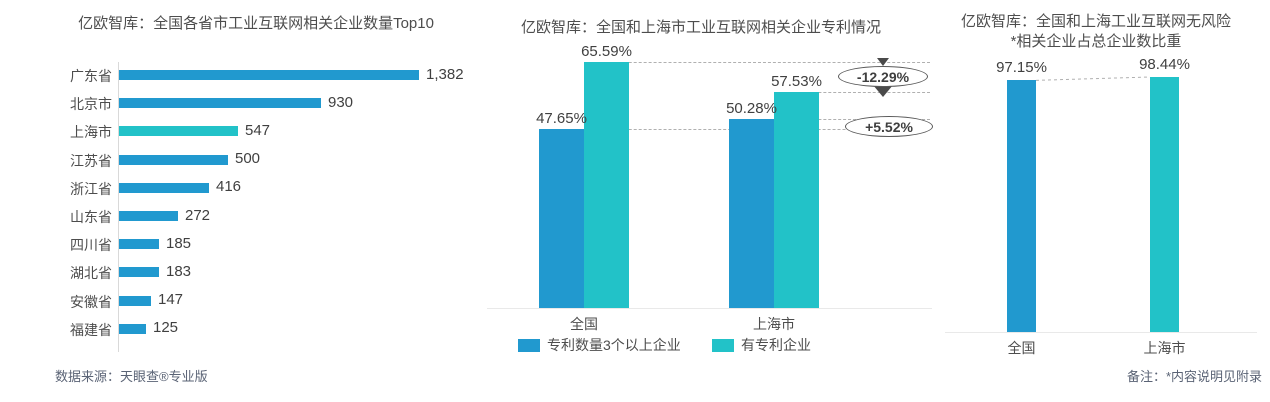 The image size is (1270, 402). What do you see at coordinates (91, 273) in the screenshot?
I see `category-label: 湖北省` at bounding box center [91, 273].